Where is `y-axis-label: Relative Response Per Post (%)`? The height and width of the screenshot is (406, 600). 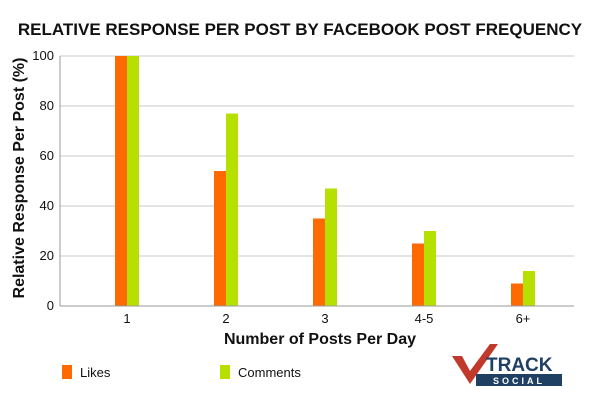
y-axis-label: Relative Response Per Post (%) is located at coordinates (19, 178).